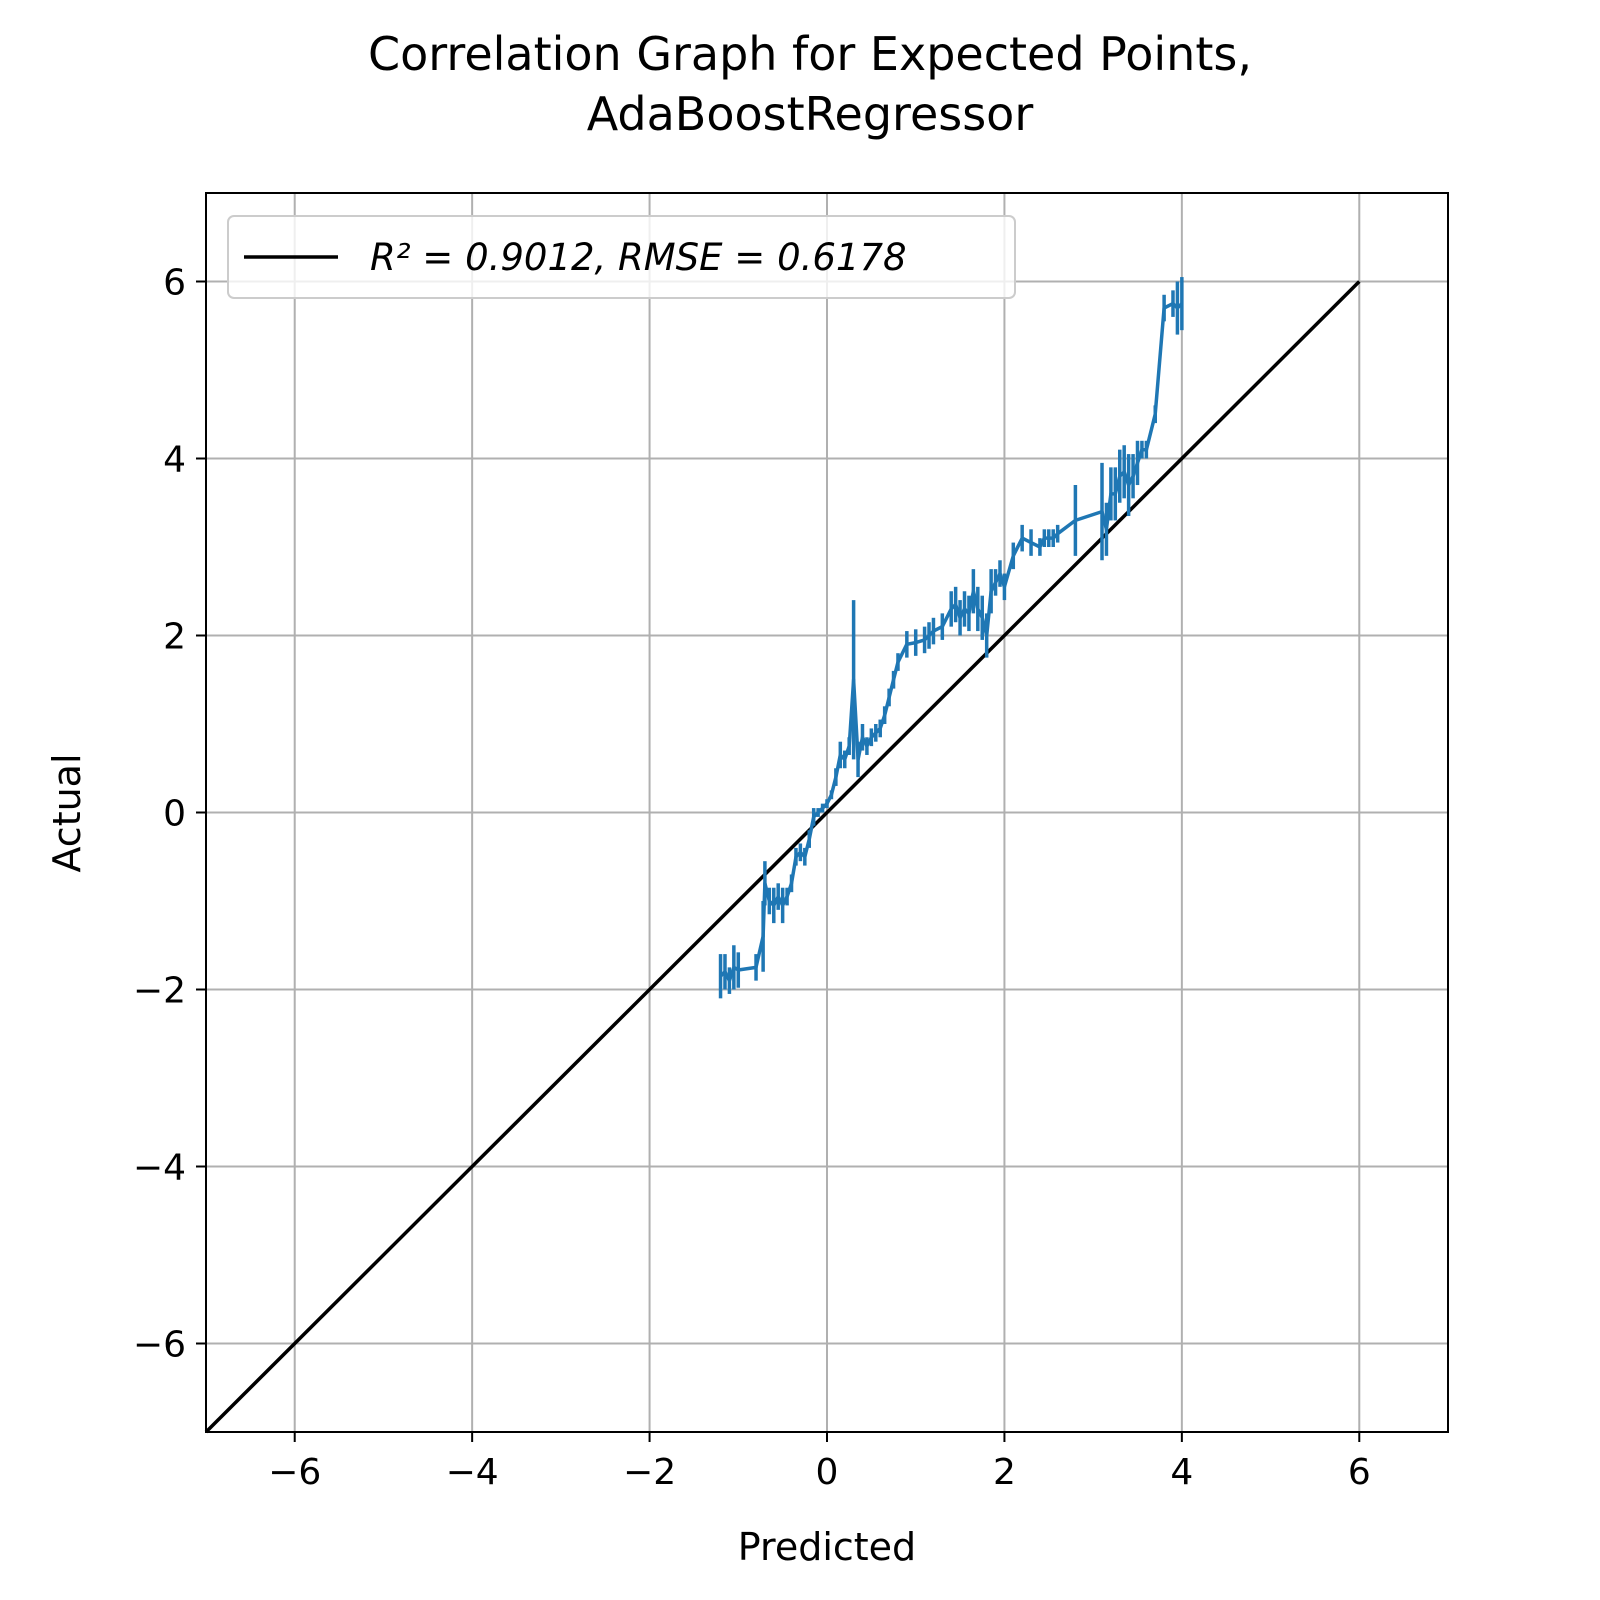 The image size is (1600, 1600). What do you see at coordinates (67, 812) in the screenshot?
I see `y-axis-label: Actual` at bounding box center [67, 812].